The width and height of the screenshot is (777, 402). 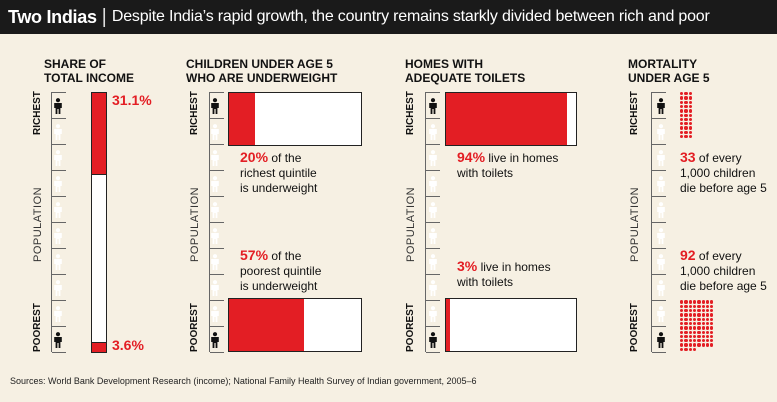 I want to click on chart-title: Two Indias, so click(x=52, y=16).